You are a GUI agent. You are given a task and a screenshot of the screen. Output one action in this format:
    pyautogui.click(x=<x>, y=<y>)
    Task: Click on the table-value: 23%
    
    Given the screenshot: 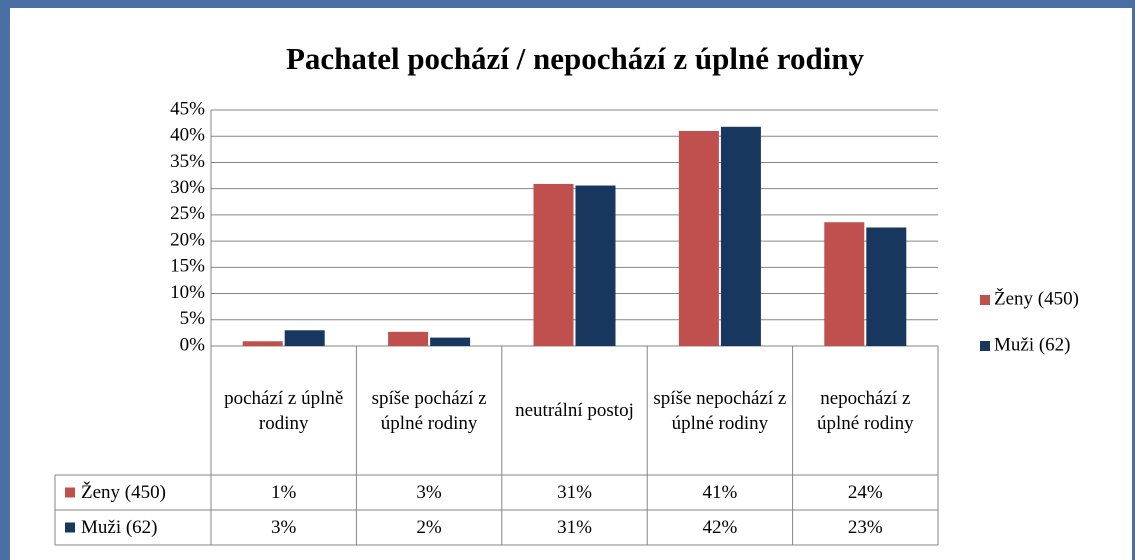 What is the action you would take?
    pyautogui.click(x=865, y=527)
    